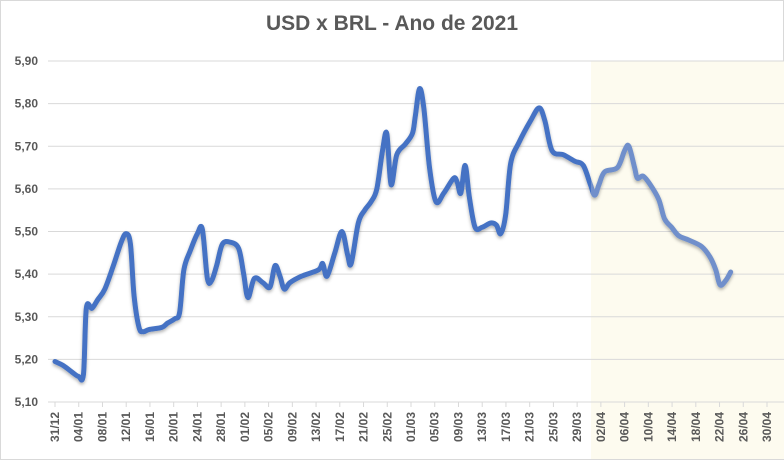 This screenshot has width=784, height=460. Describe the element at coordinates (292, 427) in the screenshot. I see `x-tick-label: 09/02` at that location.